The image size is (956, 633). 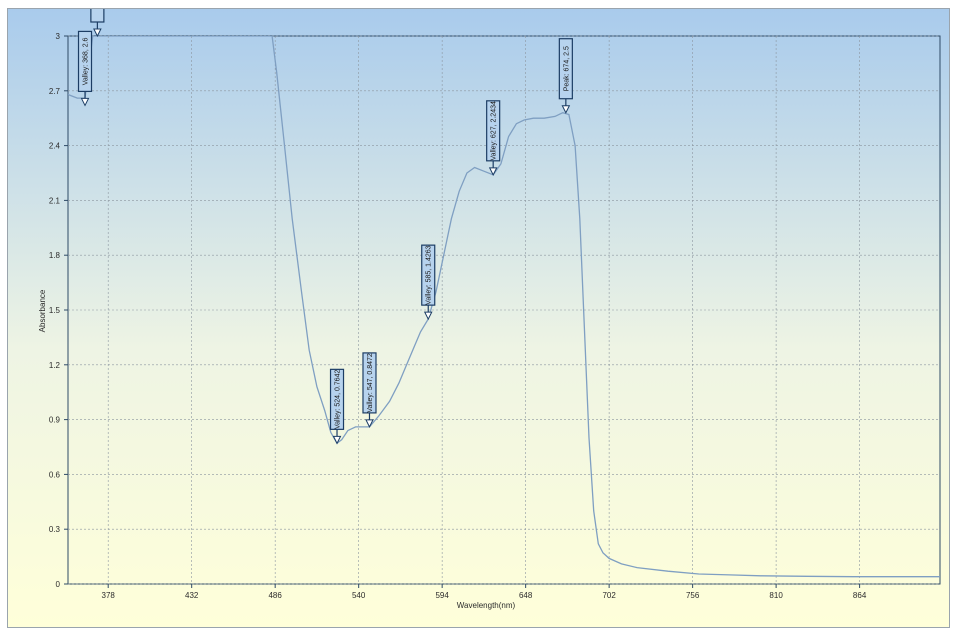 I want to click on y-tick-label: 2.4, so click(x=55, y=146).